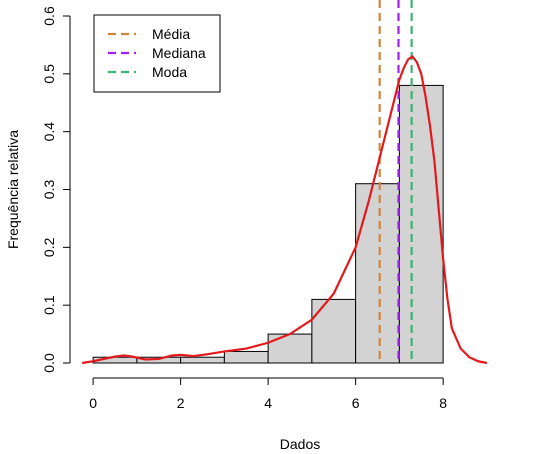 The width and height of the screenshot is (553, 454). I want to click on y-axis: 0.0 0.1 0.2 0.3 0.4 0.5 0.6, so click(56, 189).